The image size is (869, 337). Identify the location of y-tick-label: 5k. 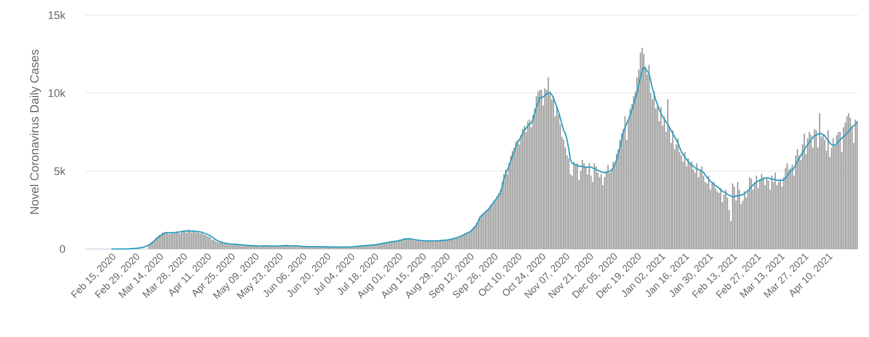
(60, 171).